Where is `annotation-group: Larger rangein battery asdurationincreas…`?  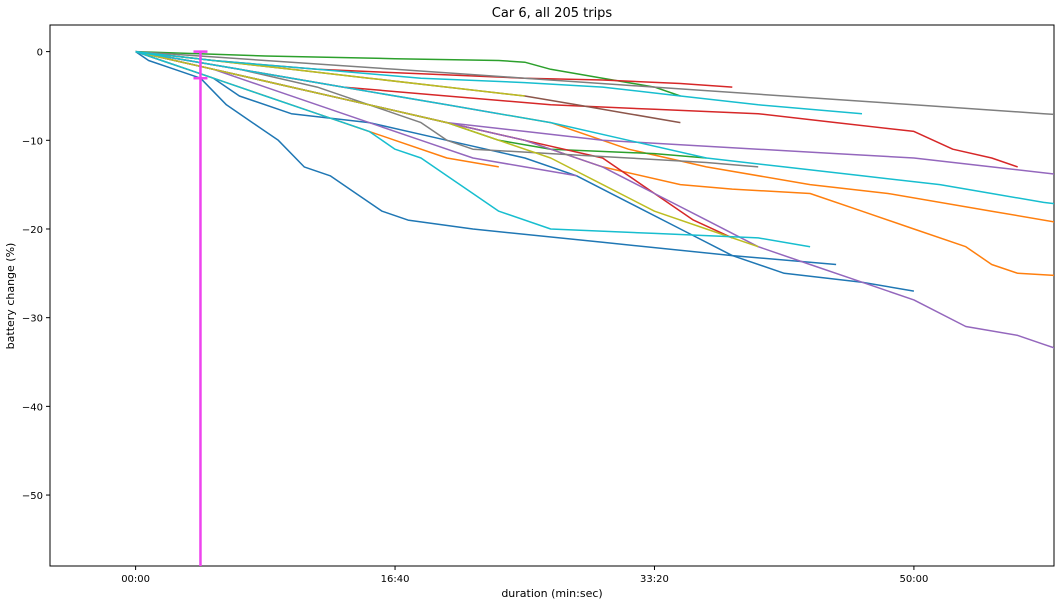 annotation-group: Larger rangein battery asdurationincreas… is located at coordinates (200, 308).